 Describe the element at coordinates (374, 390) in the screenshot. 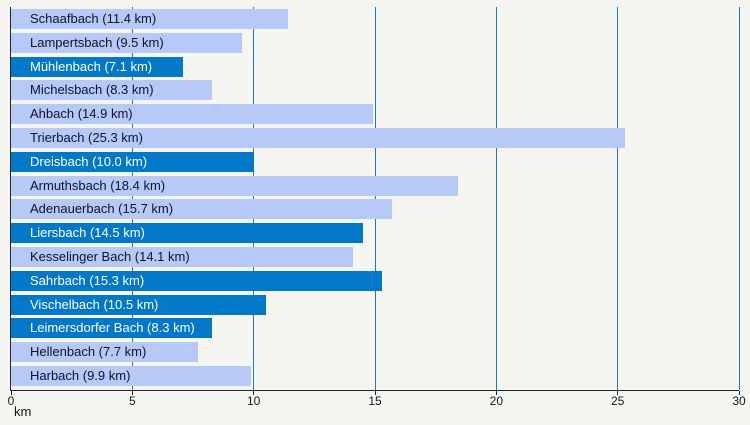

I see `x-axis-line` at that location.